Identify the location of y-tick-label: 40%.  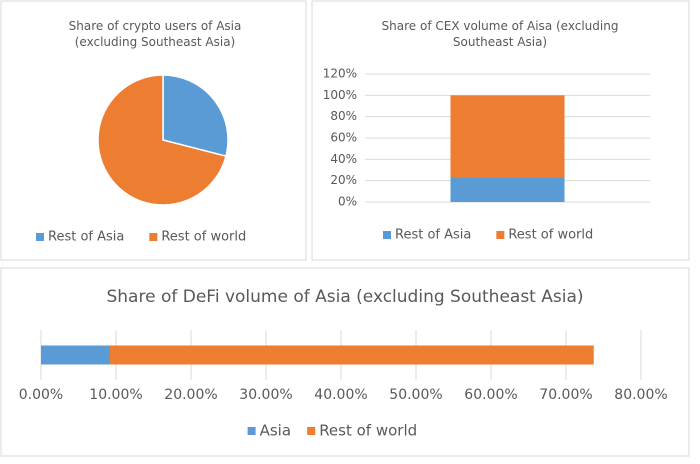
(343, 159).